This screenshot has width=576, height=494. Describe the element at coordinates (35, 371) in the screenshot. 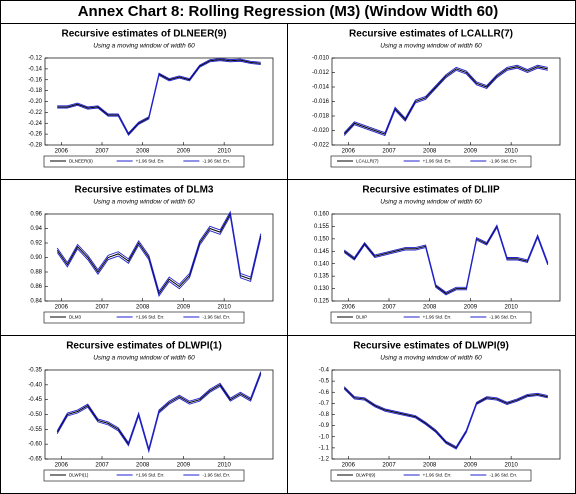

I see `y-tick-label: -0.35` at that location.